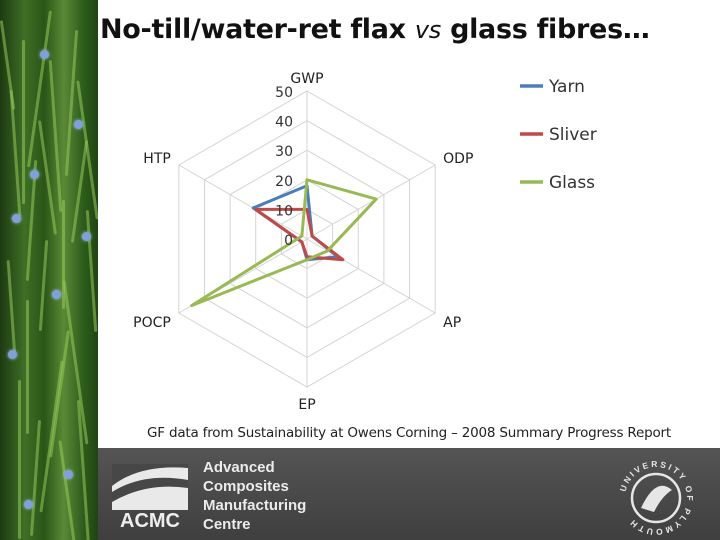  I want to click on radar-series, so click(284, 243).